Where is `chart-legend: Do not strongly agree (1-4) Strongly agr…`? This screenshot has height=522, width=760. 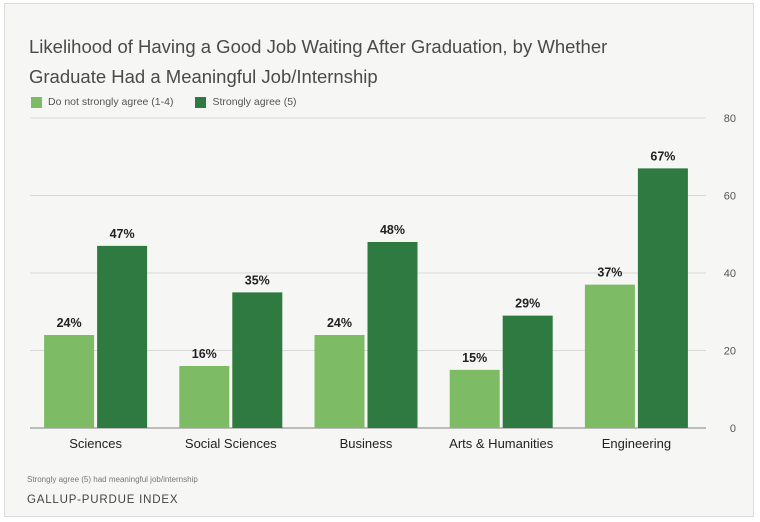
chart-legend: Do not strongly agree (1-4) Strongly agr… is located at coordinates (175, 102).